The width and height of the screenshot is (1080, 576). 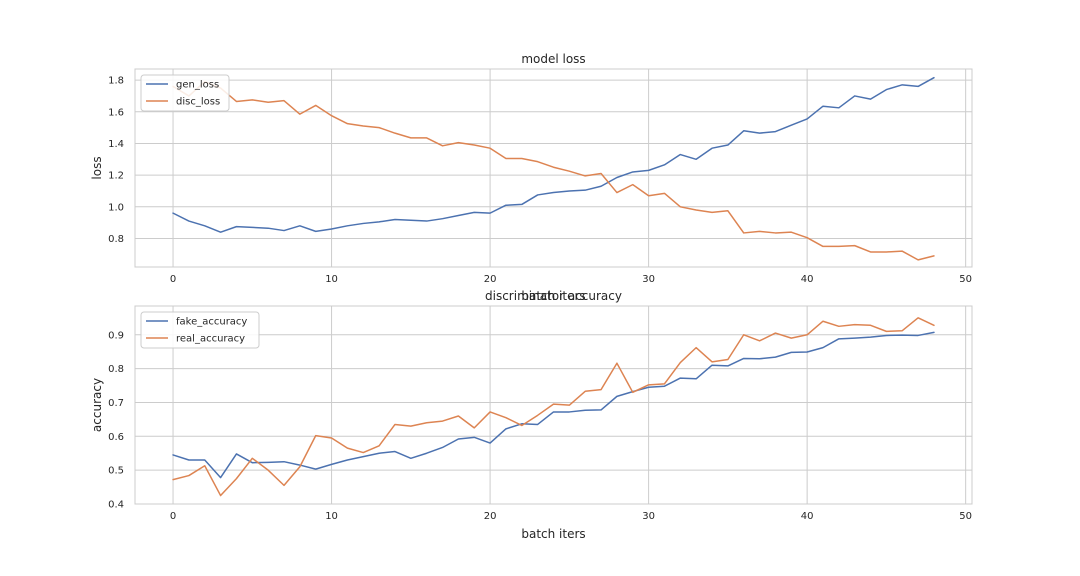 I want to click on loss-x-tick-label: 30, so click(x=648, y=279).